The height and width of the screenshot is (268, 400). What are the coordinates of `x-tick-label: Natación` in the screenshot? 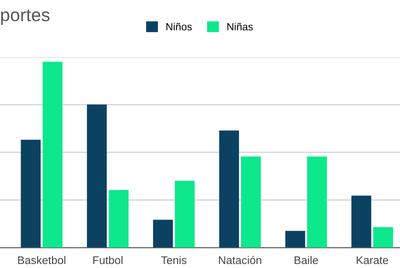 It's located at (240, 260).